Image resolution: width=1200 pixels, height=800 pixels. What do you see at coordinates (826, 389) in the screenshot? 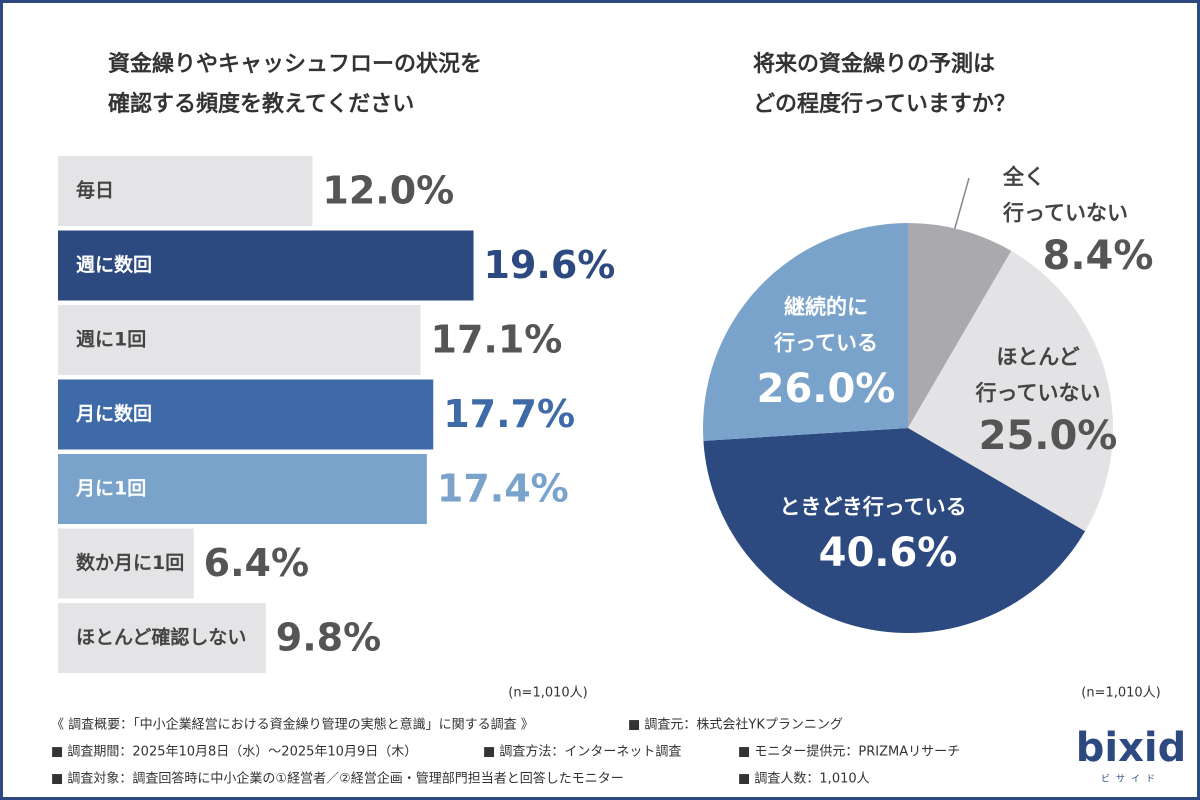
I see `slice-value: 26.0%` at bounding box center [826, 389].